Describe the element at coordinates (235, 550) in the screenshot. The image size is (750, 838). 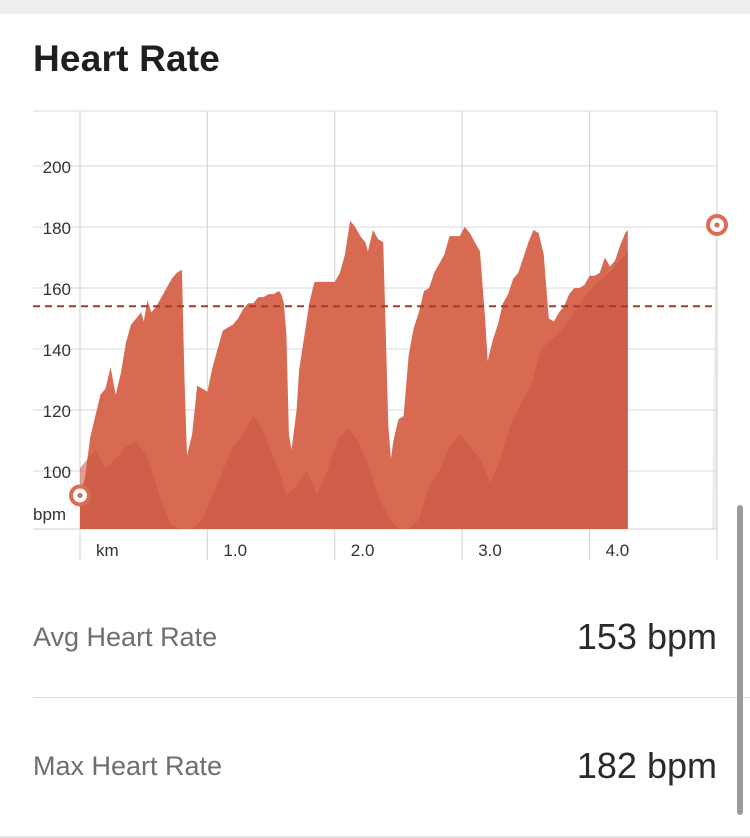
I see `x-tick-label-1.0: 1.0` at that location.